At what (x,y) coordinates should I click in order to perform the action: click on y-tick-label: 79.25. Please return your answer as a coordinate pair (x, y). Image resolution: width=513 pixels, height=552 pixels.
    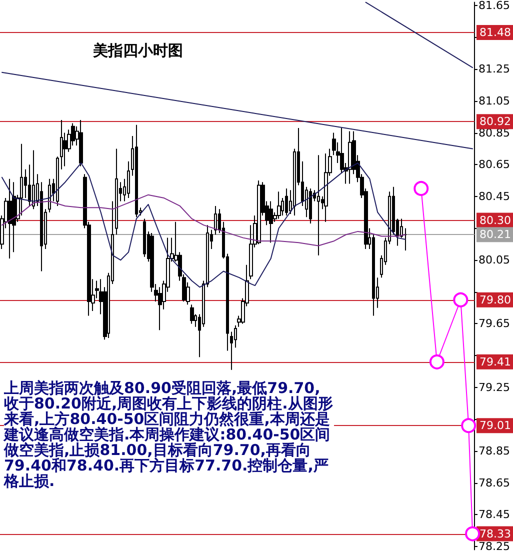
    Looking at the image, I should click on (494, 387).